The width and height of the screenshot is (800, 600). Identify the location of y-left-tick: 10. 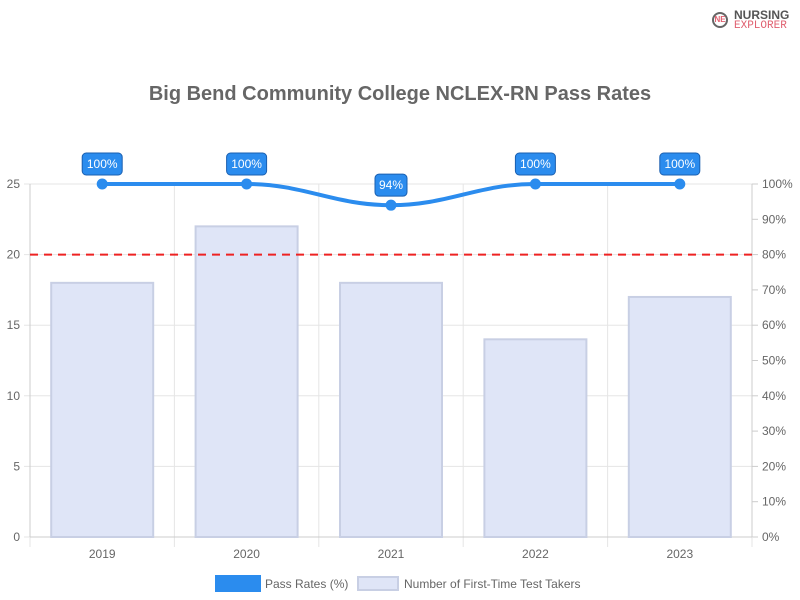
(14, 396).